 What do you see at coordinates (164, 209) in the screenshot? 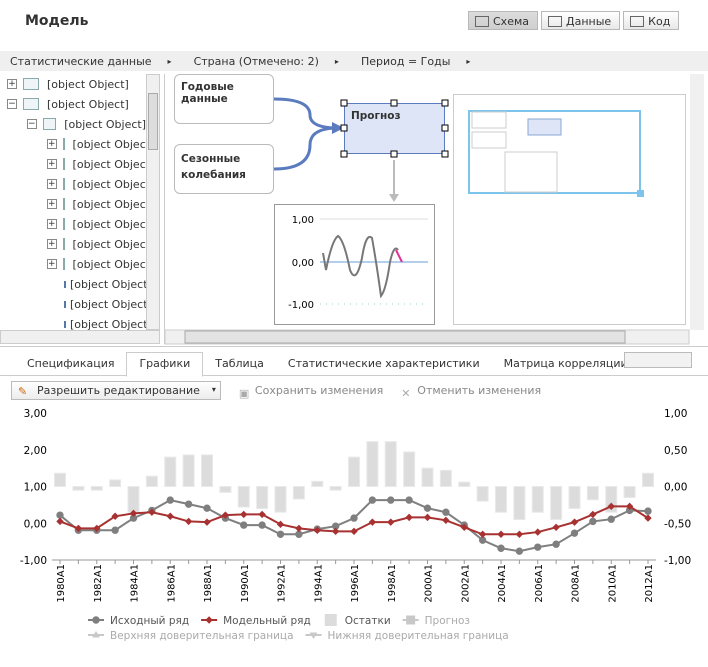
I see `splitter` at bounding box center [164, 209].